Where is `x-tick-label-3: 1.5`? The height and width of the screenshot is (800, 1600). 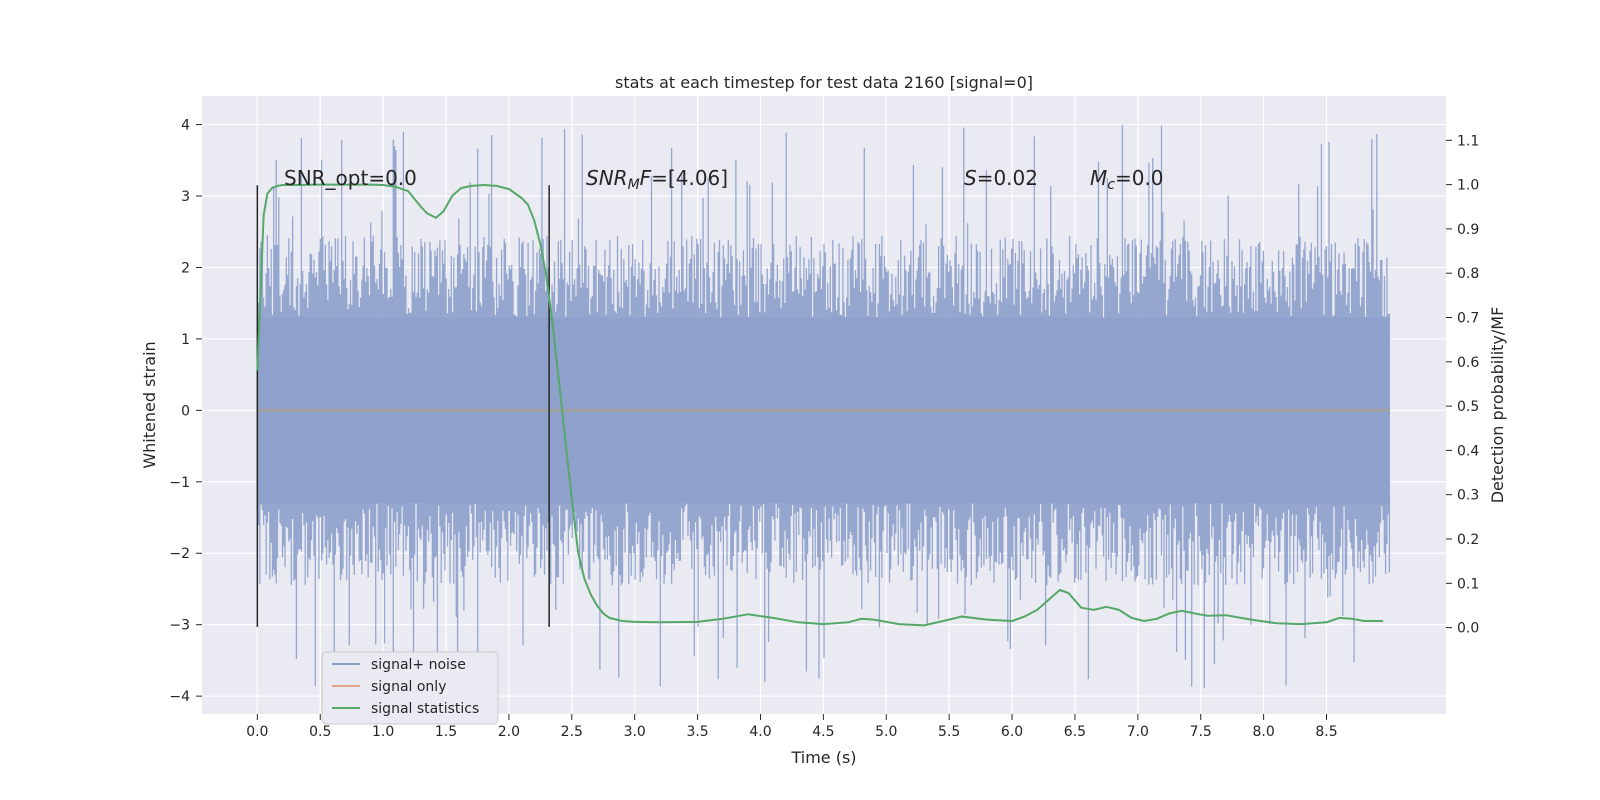 x-tick-label-3: 1.5 is located at coordinates (446, 732).